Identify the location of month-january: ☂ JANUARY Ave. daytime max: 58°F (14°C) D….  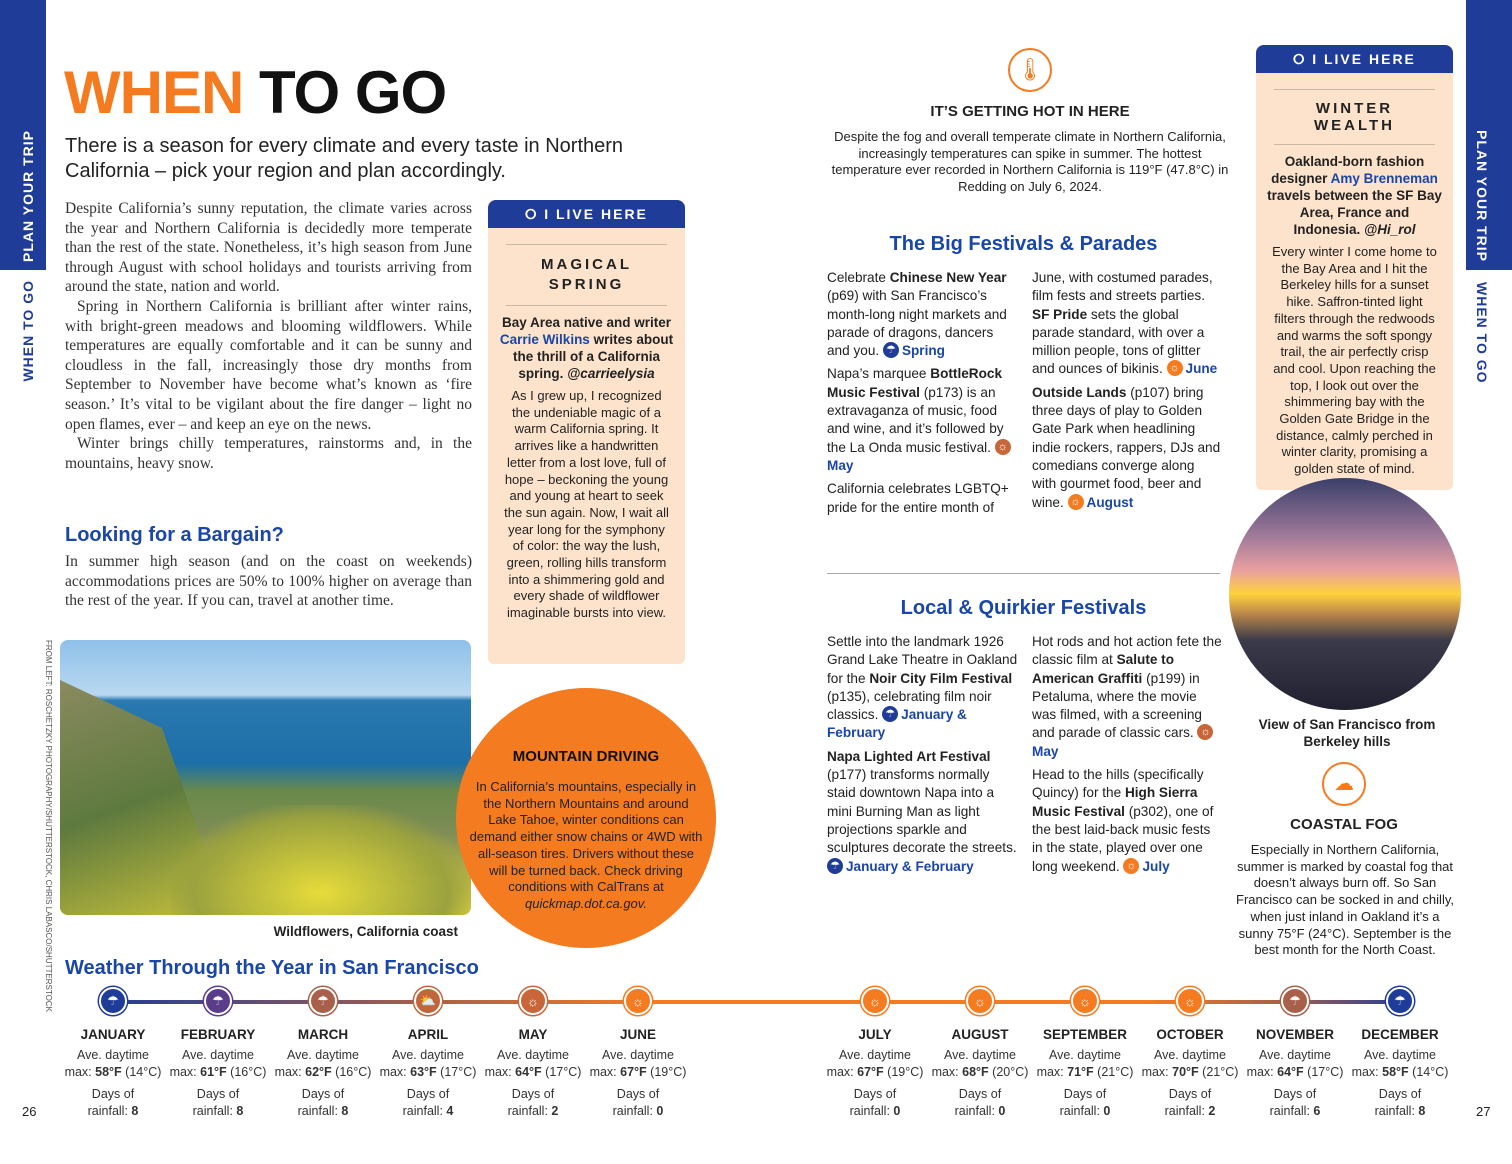
(113, 1053).